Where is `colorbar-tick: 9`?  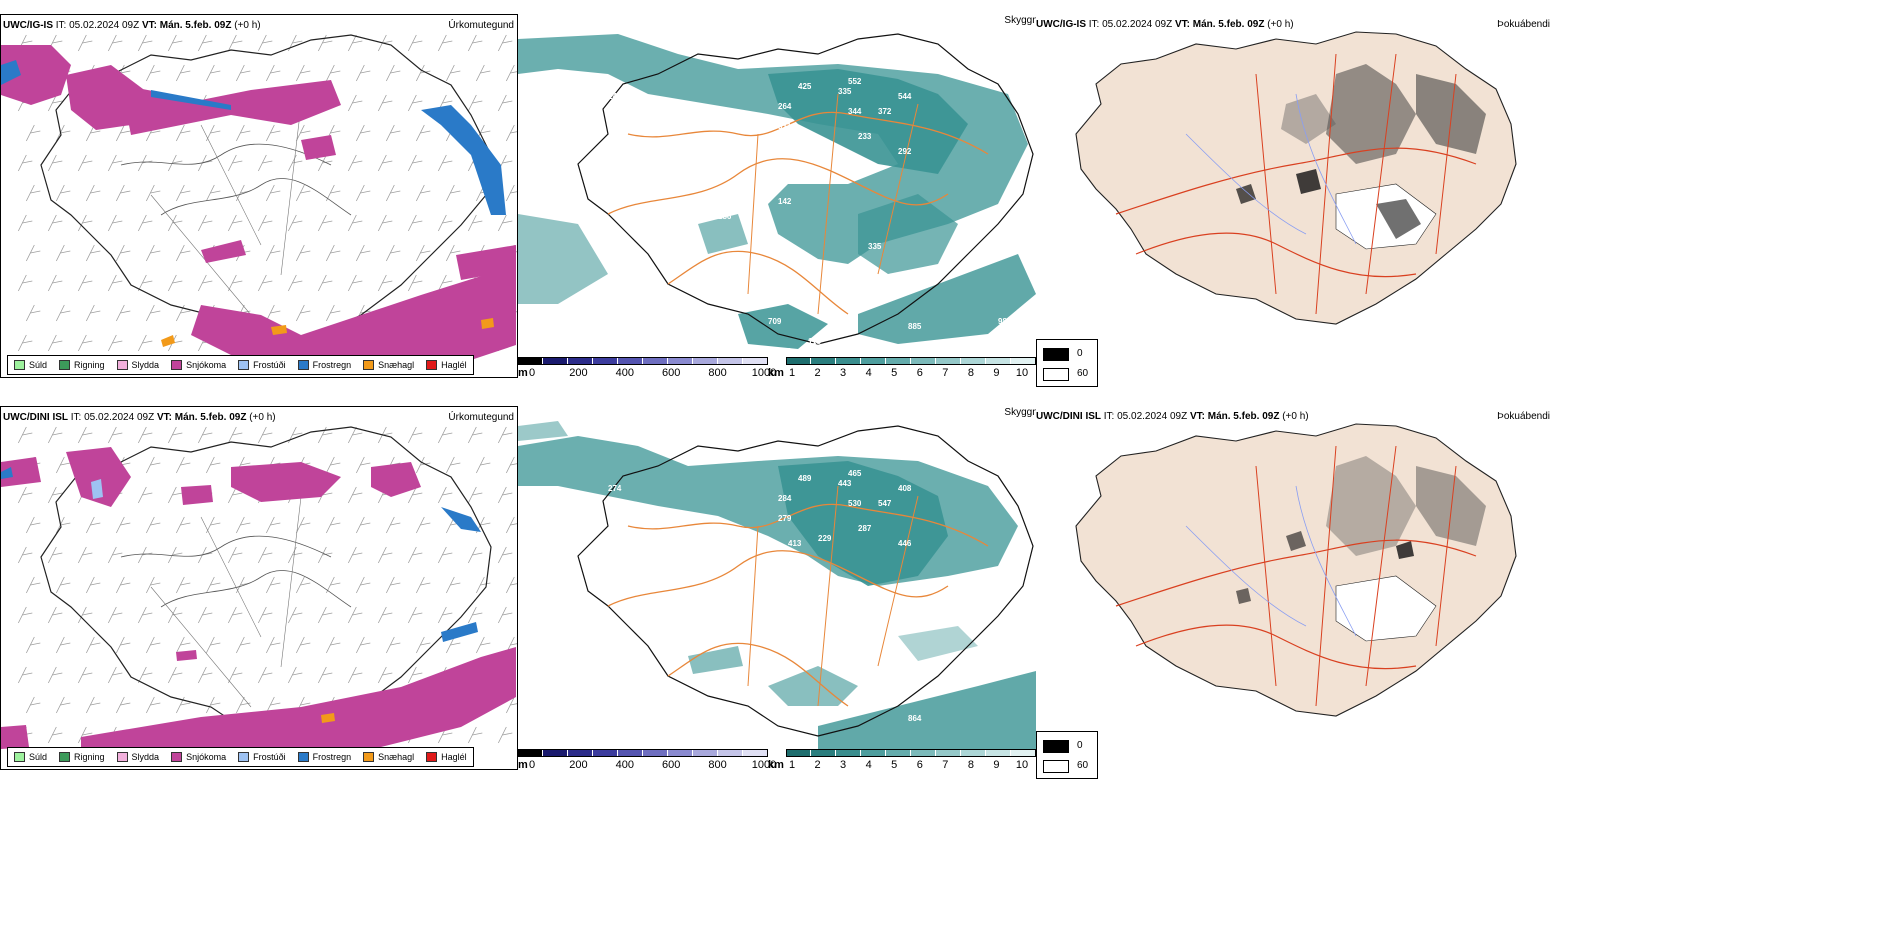 colorbar-tick: 9 is located at coordinates (996, 373).